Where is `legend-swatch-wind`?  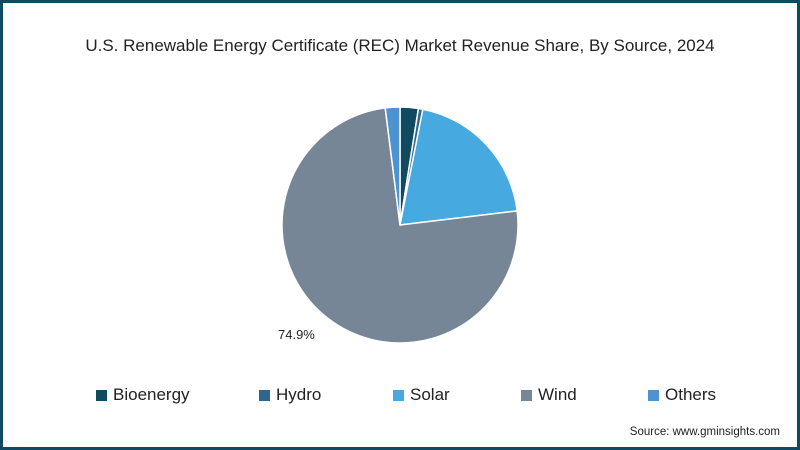
legend-swatch-wind is located at coordinates (526, 395).